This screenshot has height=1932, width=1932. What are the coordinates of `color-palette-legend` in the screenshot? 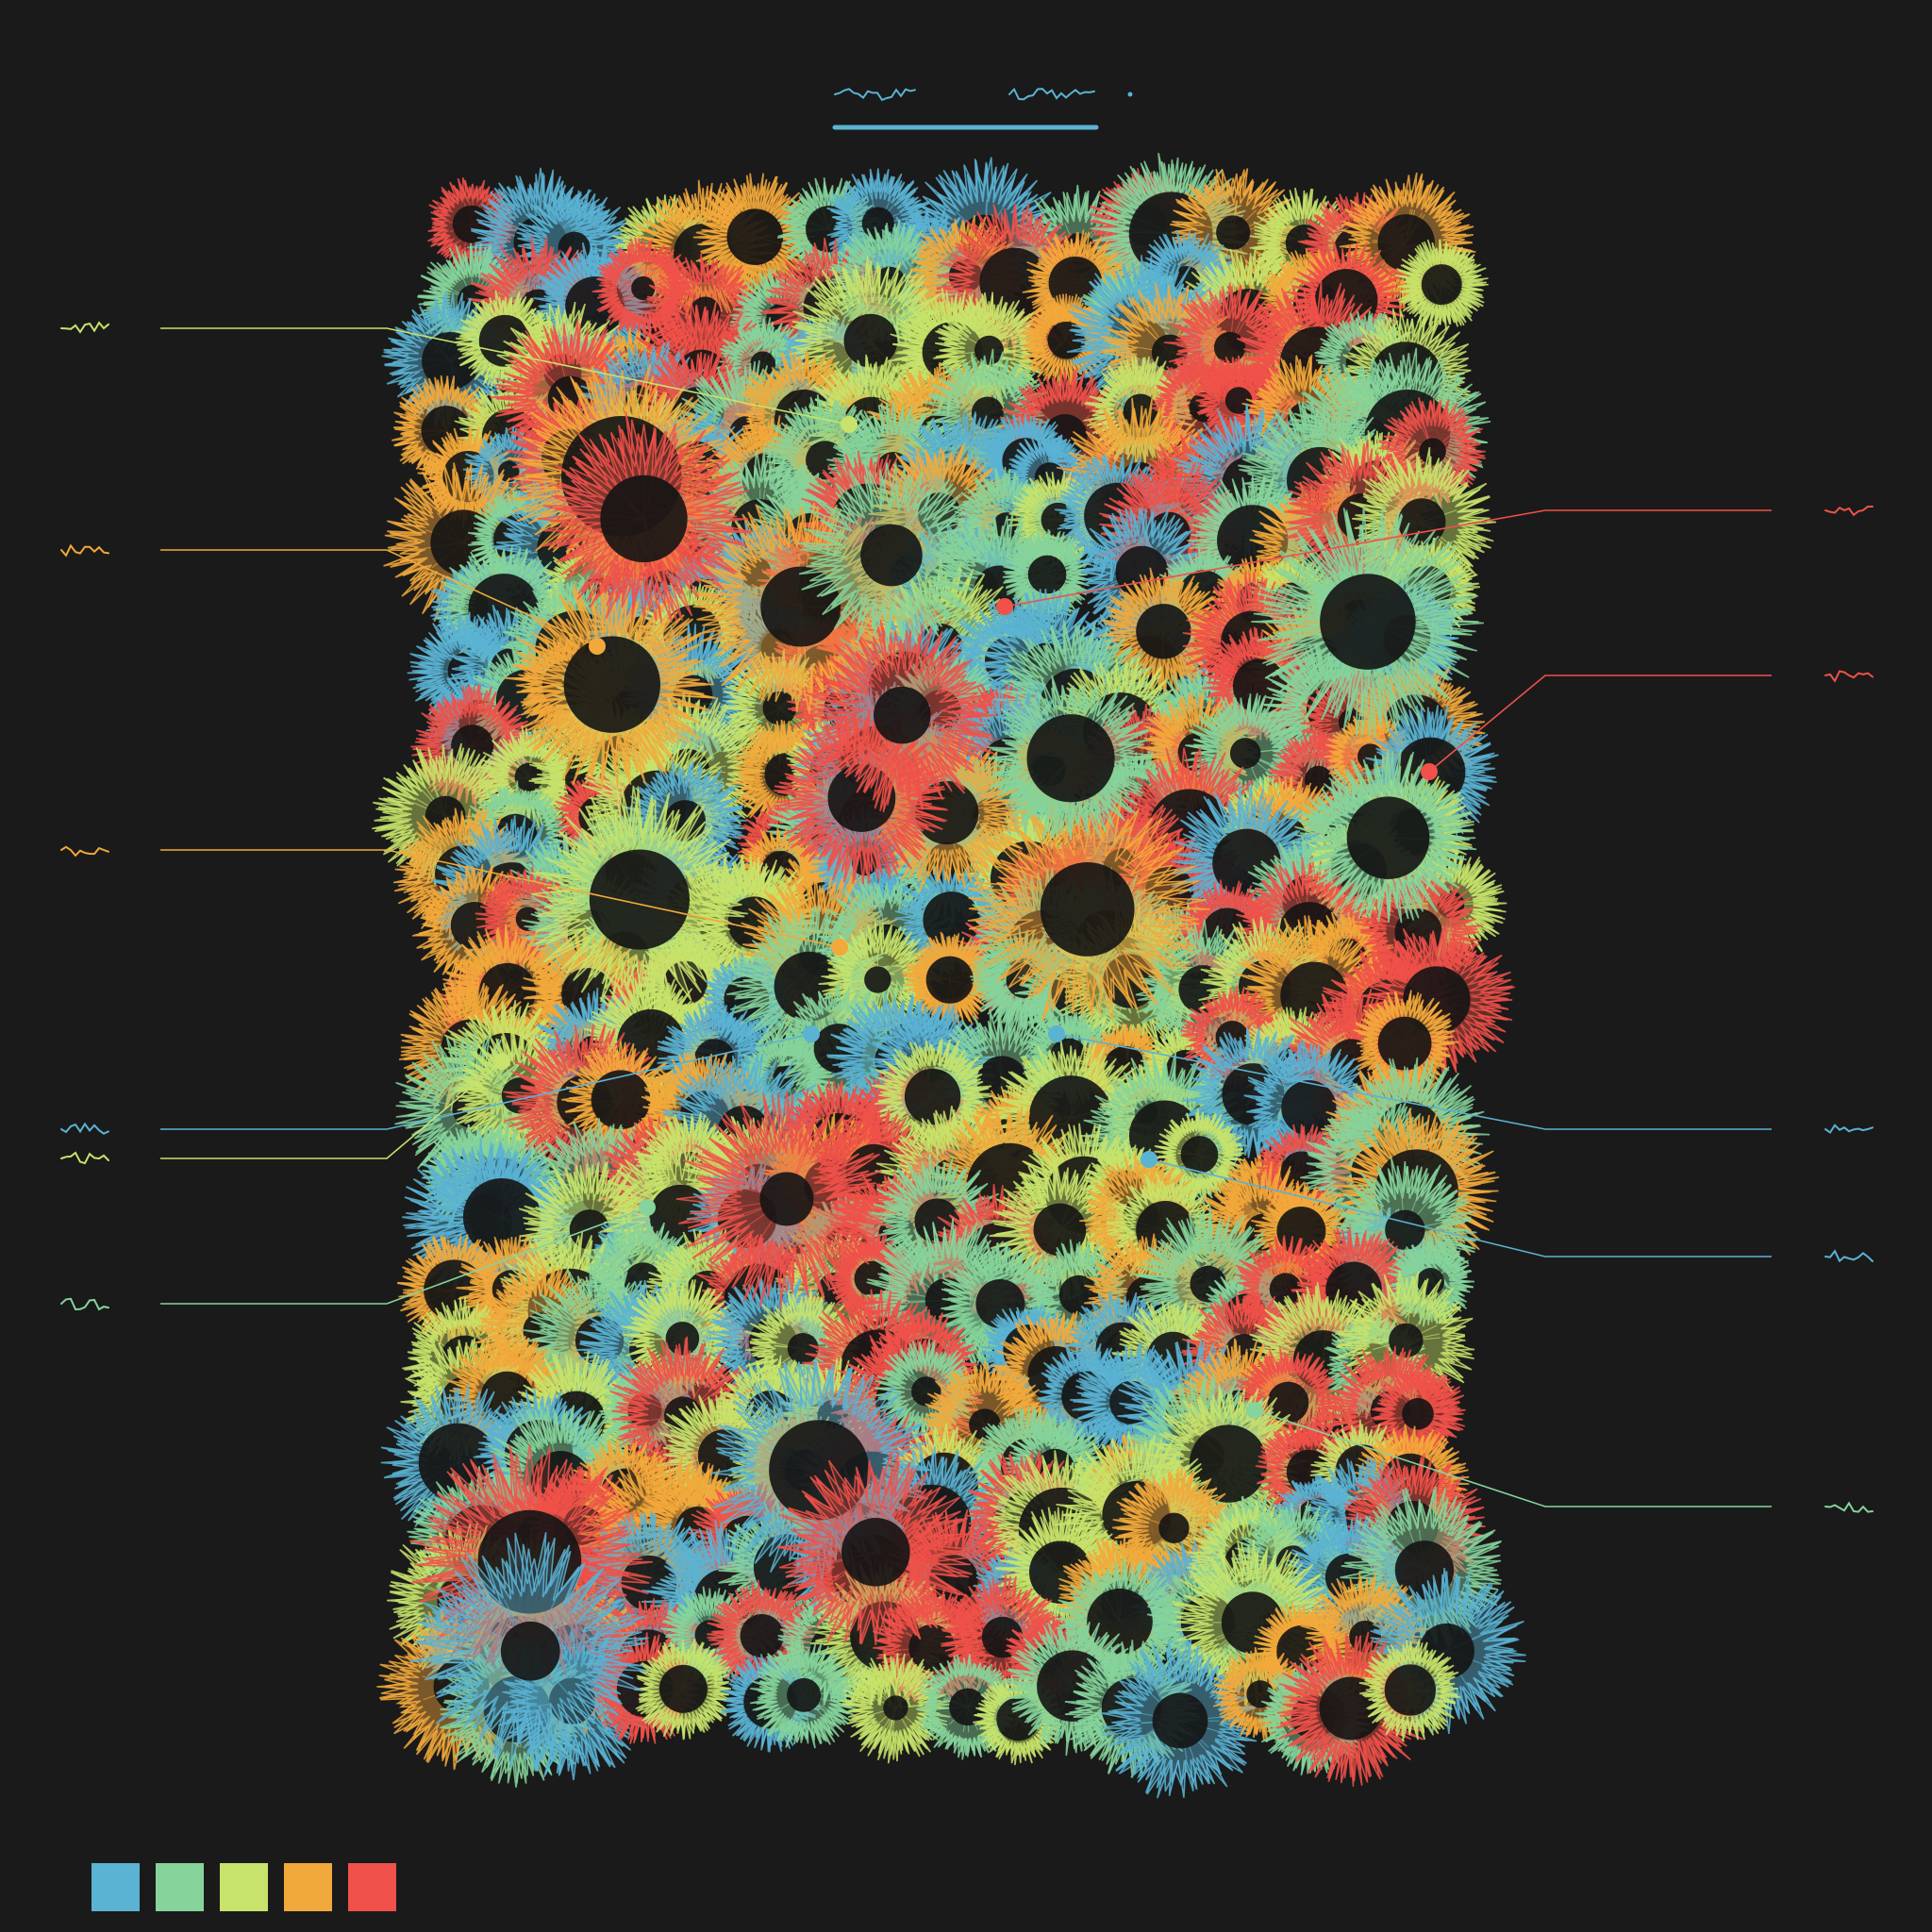 It's located at (244, 1887).